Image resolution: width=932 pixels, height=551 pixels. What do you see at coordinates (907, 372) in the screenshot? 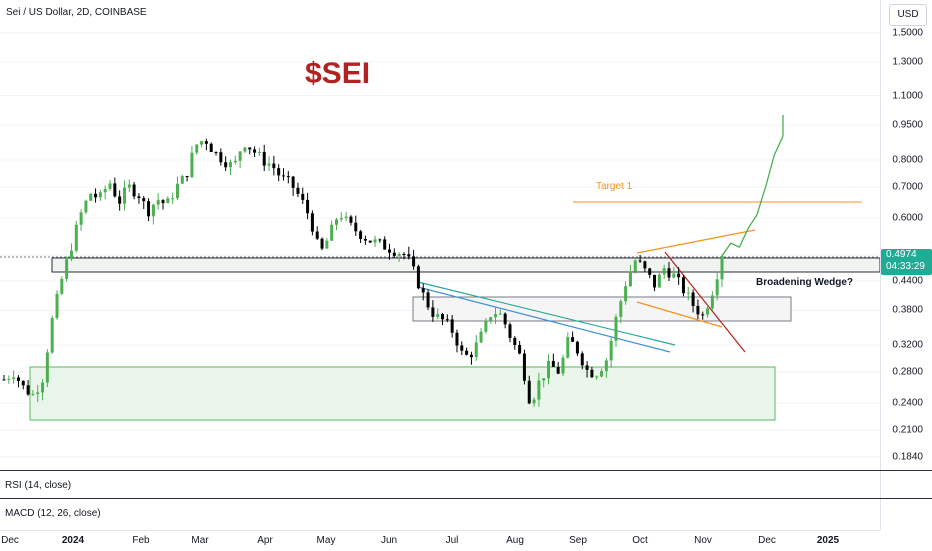
I see `price-tick-label: 0.2800` at bounding box center [907, 372].